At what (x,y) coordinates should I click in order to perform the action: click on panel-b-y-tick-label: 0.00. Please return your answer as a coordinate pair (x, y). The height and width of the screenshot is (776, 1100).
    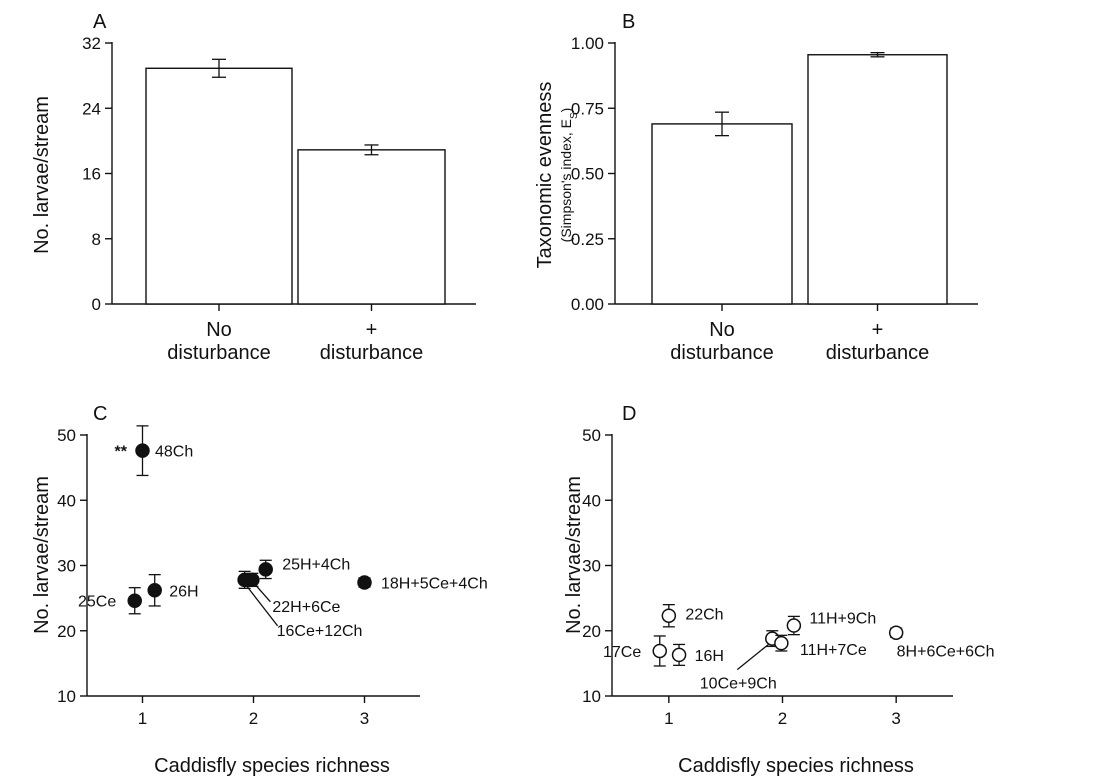
    Looking at the image, I should click on (587, 304).